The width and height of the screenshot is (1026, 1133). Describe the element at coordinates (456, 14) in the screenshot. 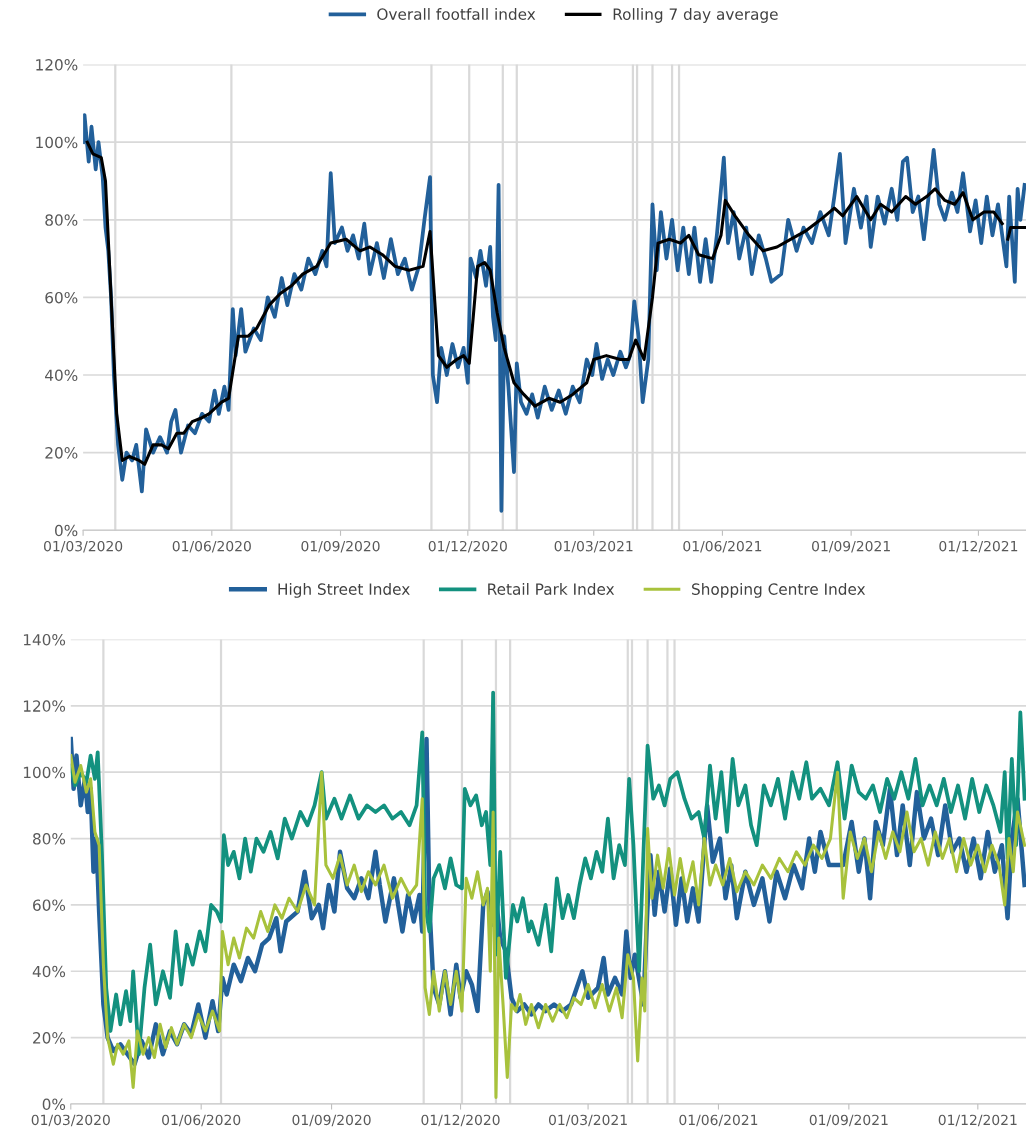

I see `legend-label: Overall footfall index` at that location.